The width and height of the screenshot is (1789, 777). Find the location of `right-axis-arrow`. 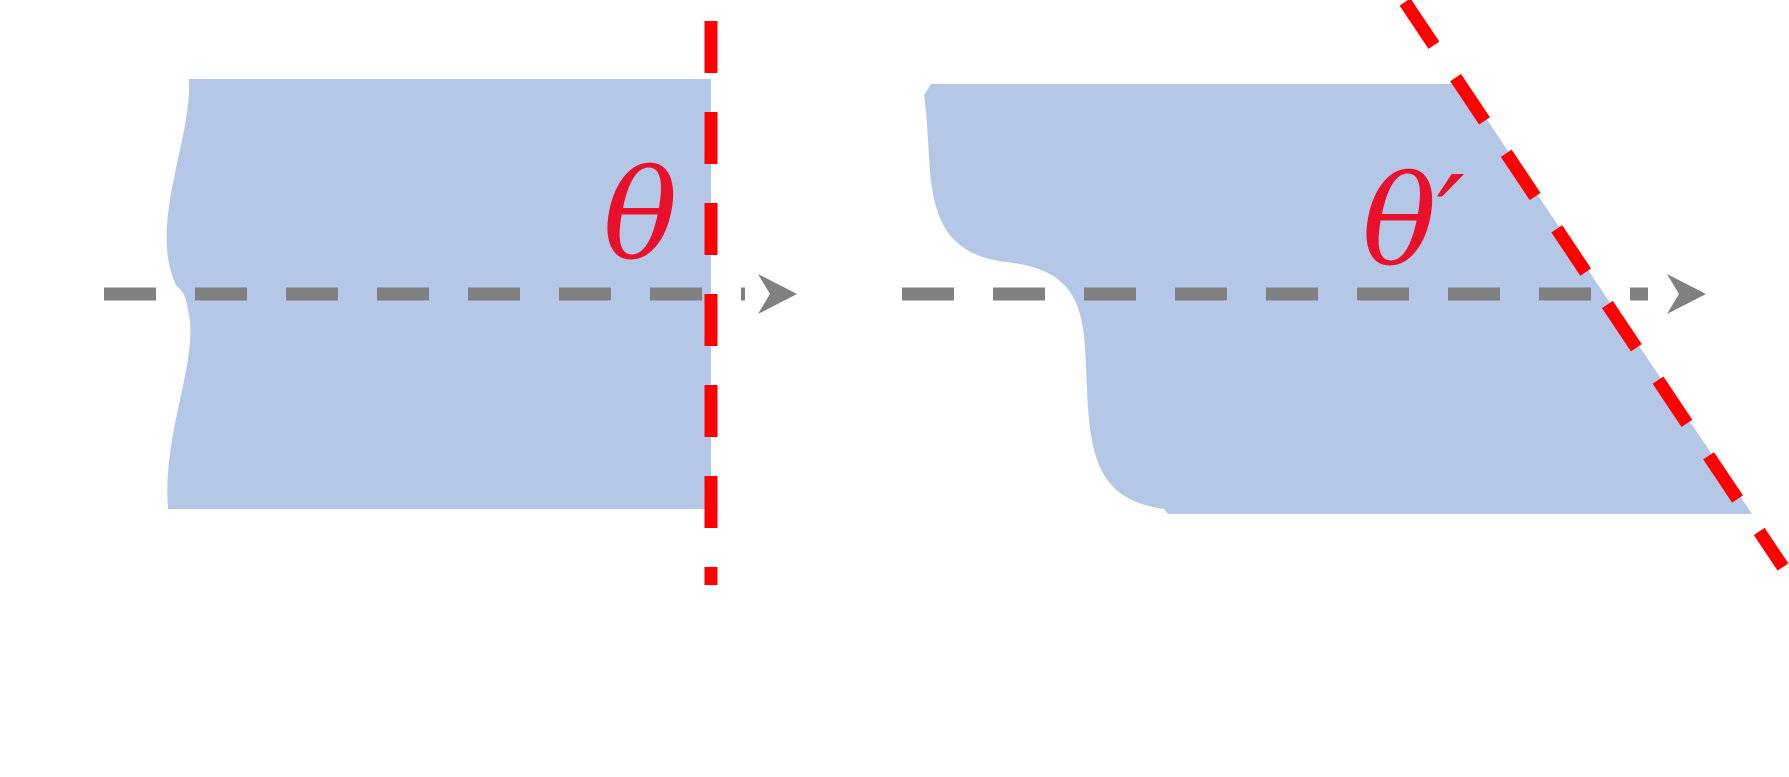

right-axis-arrow is located at coordinates (1304, 294).